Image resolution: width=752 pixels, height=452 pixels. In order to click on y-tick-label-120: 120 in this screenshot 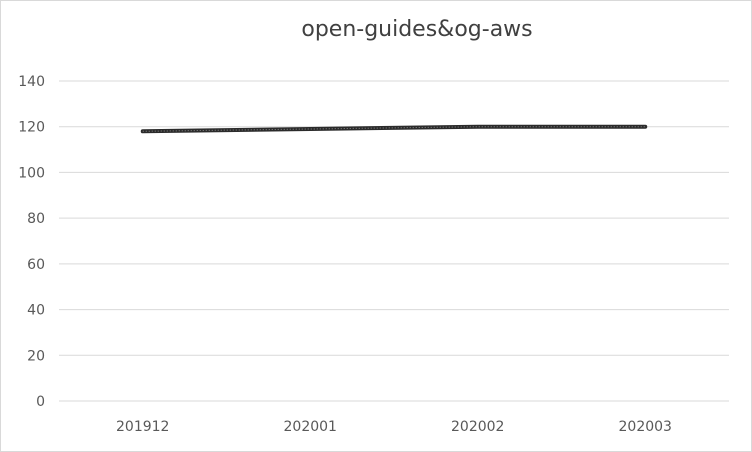, I will do `click(31, 128)`.